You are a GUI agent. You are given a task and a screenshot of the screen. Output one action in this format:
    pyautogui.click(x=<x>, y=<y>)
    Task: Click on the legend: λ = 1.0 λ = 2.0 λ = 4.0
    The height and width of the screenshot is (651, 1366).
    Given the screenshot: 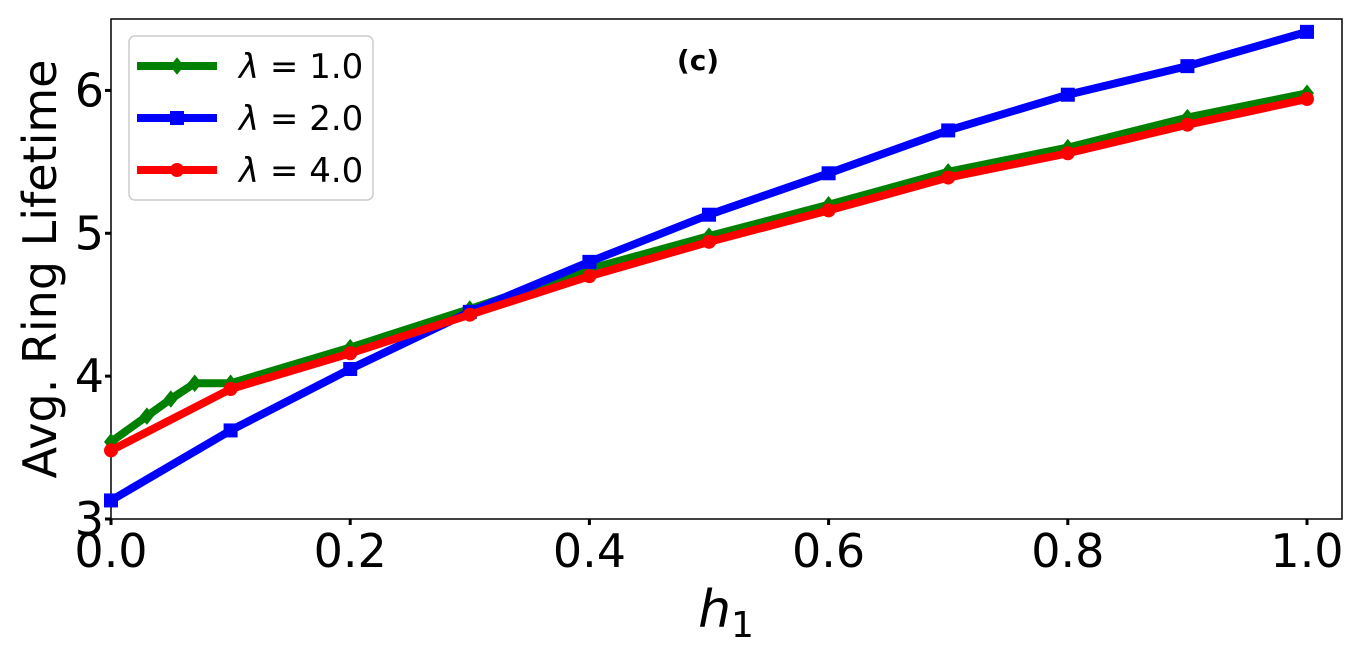 What is the action you would take?
    pyautogui.click(x=251, y=118)
    